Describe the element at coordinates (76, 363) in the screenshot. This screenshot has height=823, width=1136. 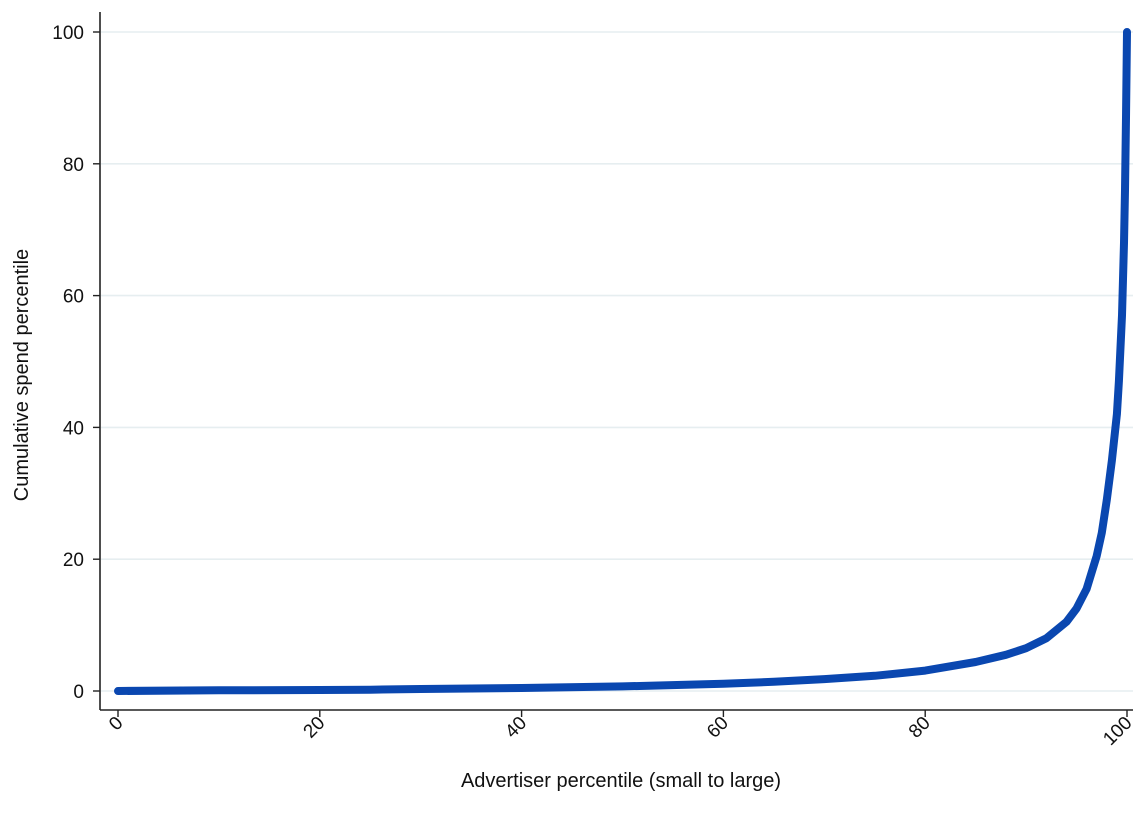
I see `y-axis-ticks: 0 20 40 60 80 100` at that location.